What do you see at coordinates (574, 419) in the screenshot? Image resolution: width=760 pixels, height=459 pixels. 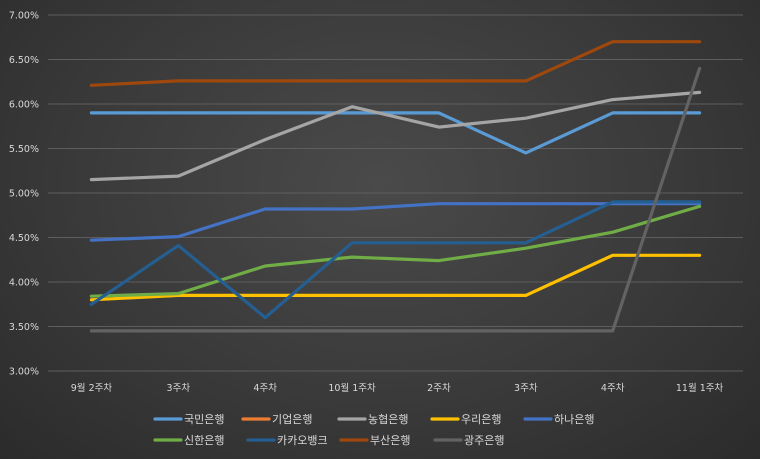 I see `legend-label: 하나은행` at bounding box center [574, 419].